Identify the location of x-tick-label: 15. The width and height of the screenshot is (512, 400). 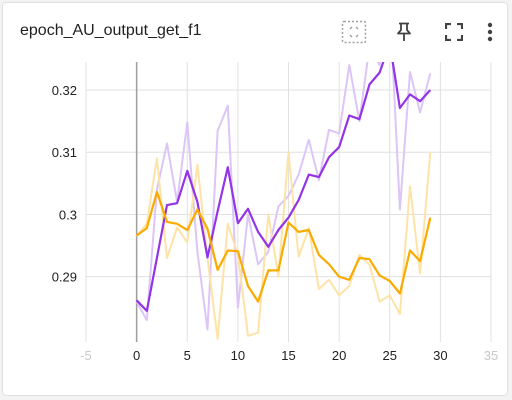
(288, 355).